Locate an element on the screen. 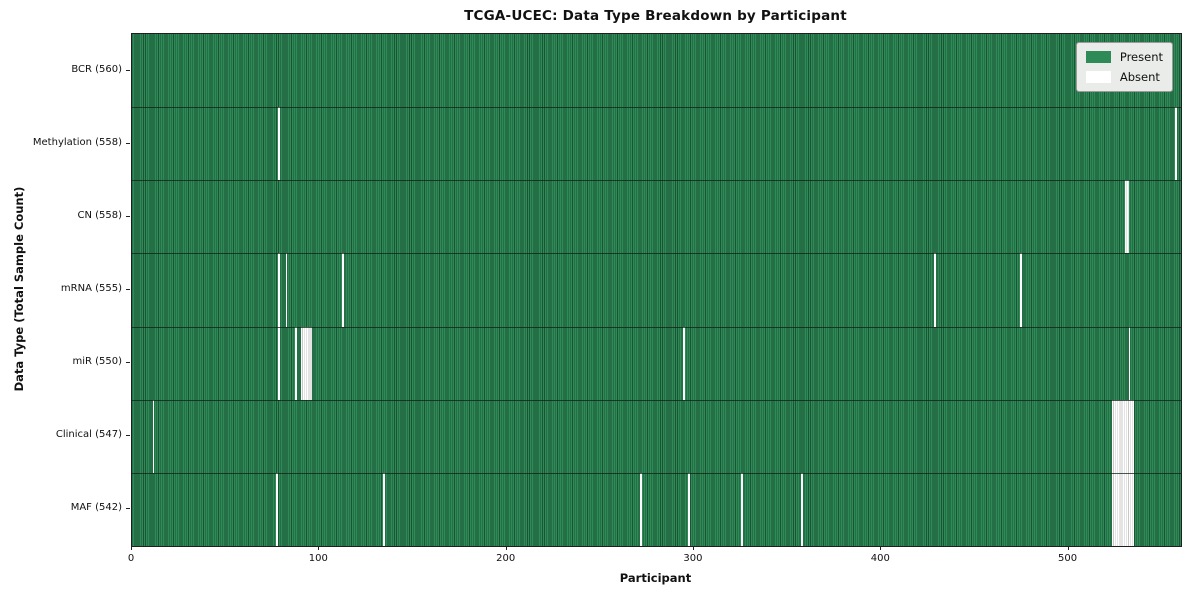 The height and width of the screenshot is (600, 1200). y-tick-label-maf: MAF (542) is located at coordinates (96, 508).